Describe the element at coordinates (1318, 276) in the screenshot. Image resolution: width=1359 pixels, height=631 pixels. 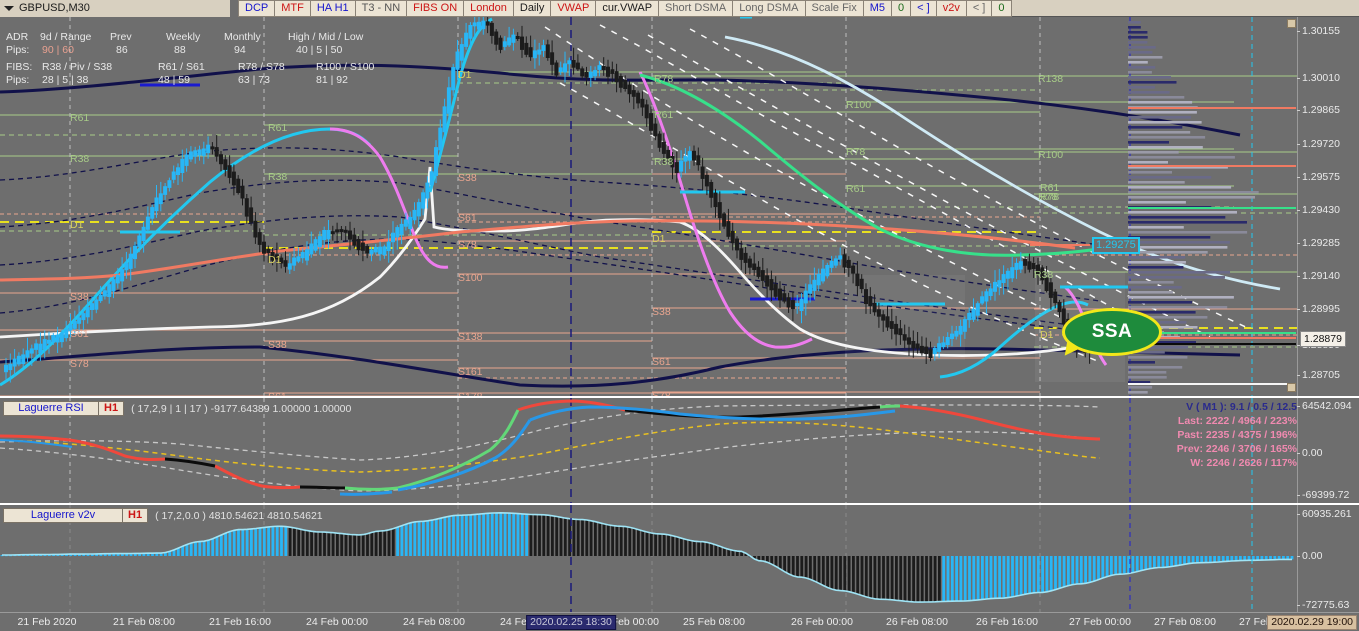
I see `price-tick-7: 1.29140` at that location.